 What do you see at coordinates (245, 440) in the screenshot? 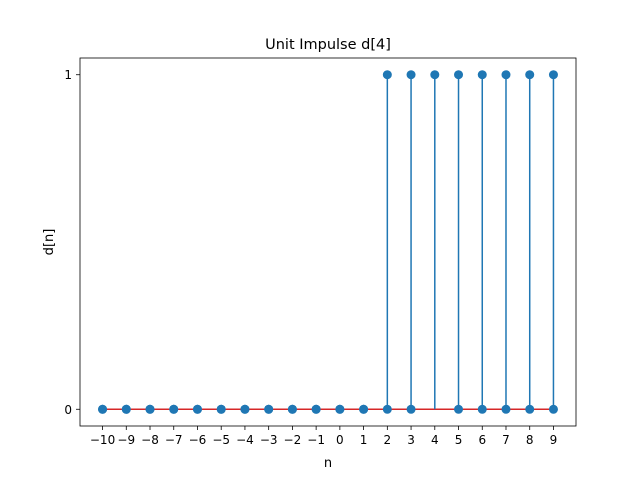
I see `x-tick-label: −4` at bounding box center [245, 440].